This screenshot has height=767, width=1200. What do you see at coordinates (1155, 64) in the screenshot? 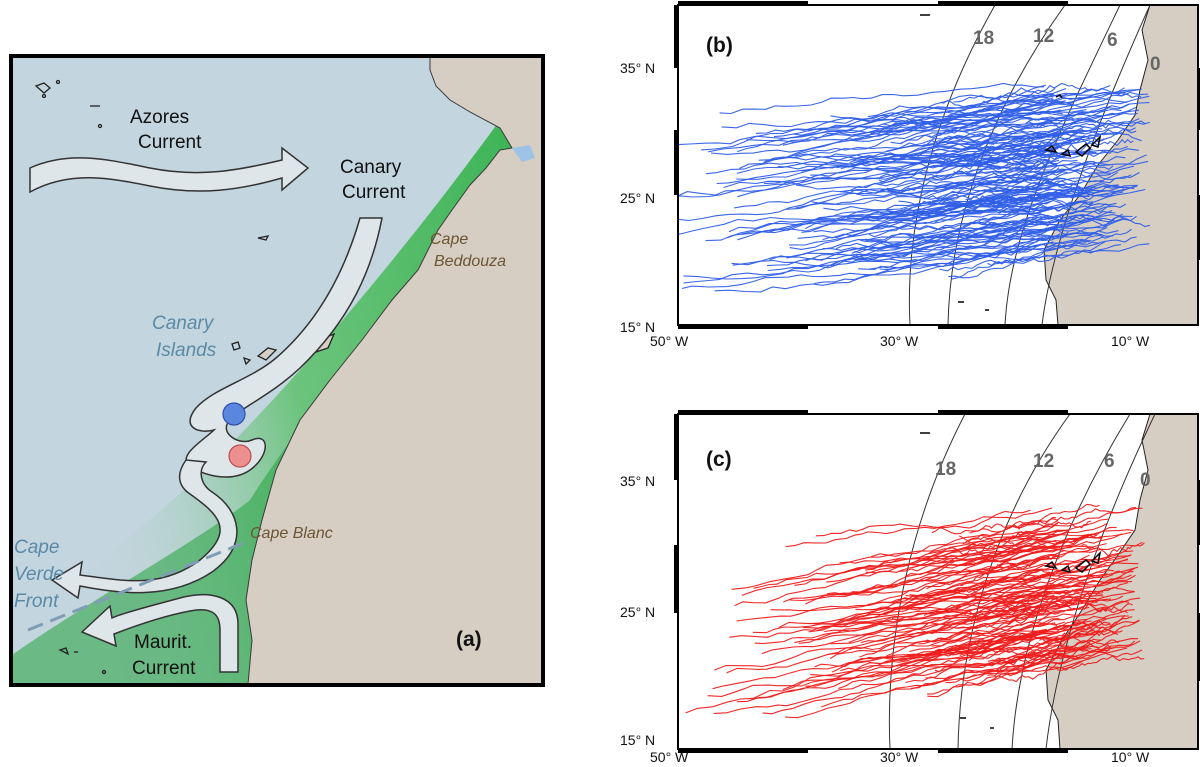
I see `panel-b-contour-0: 0` at bounding box center [1155, 64].